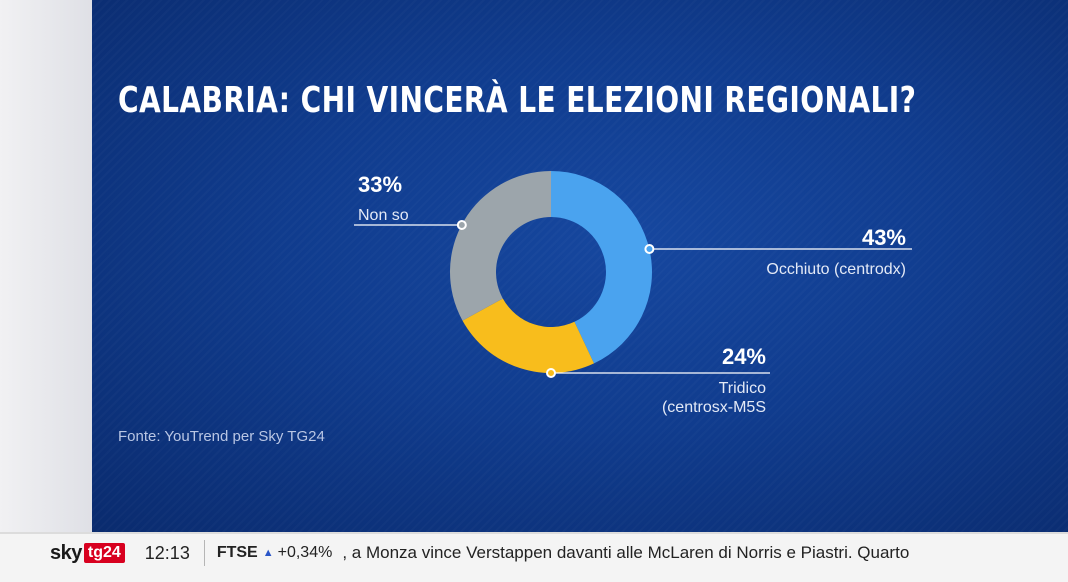  Describe the element at coordinates (383, 215) in the screenshot. I see `slice-category-label-3: Non so` at that location.